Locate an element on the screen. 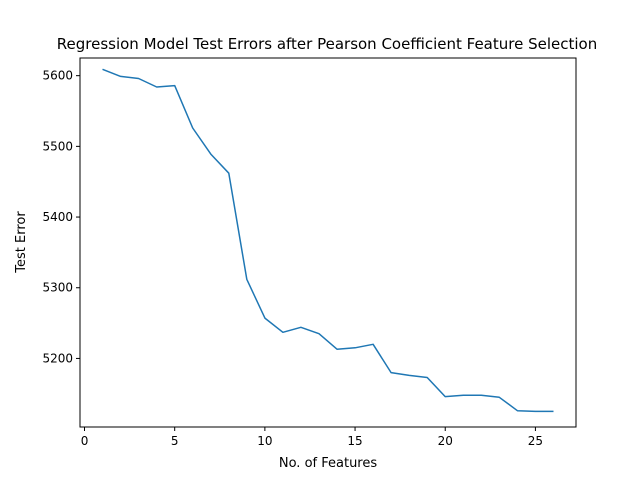 The height and width of the screenshot is (480, 640). y-tick-label: 5200 is located at coordinates (57, 358).